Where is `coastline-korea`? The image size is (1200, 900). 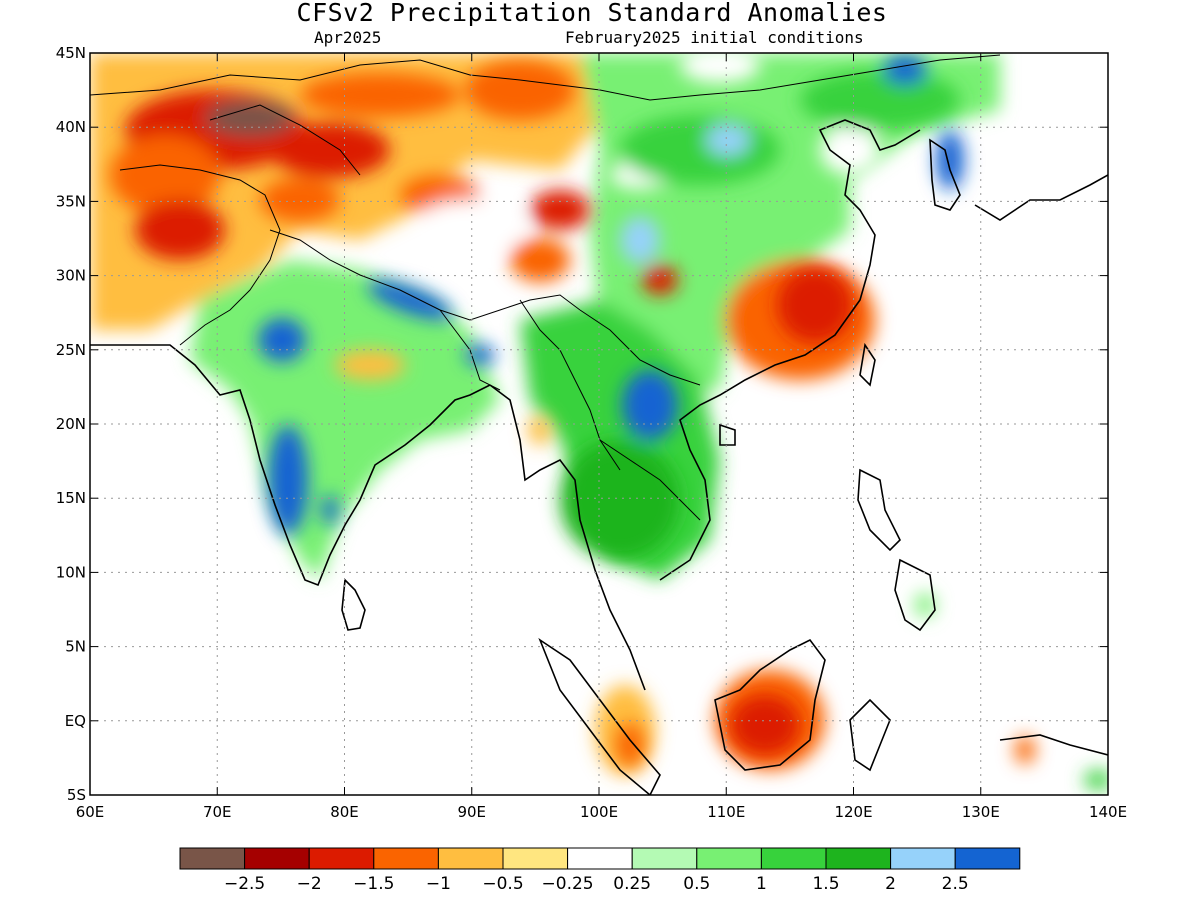
coastline-korea is located at coordinates (945, 174).